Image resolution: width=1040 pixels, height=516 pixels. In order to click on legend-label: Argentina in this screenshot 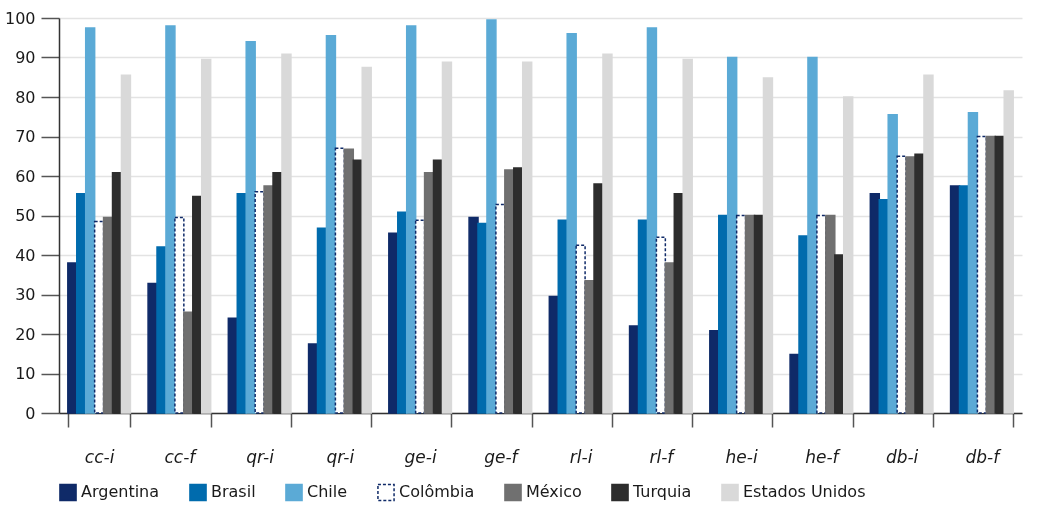, I will do `click(120, 492)`.